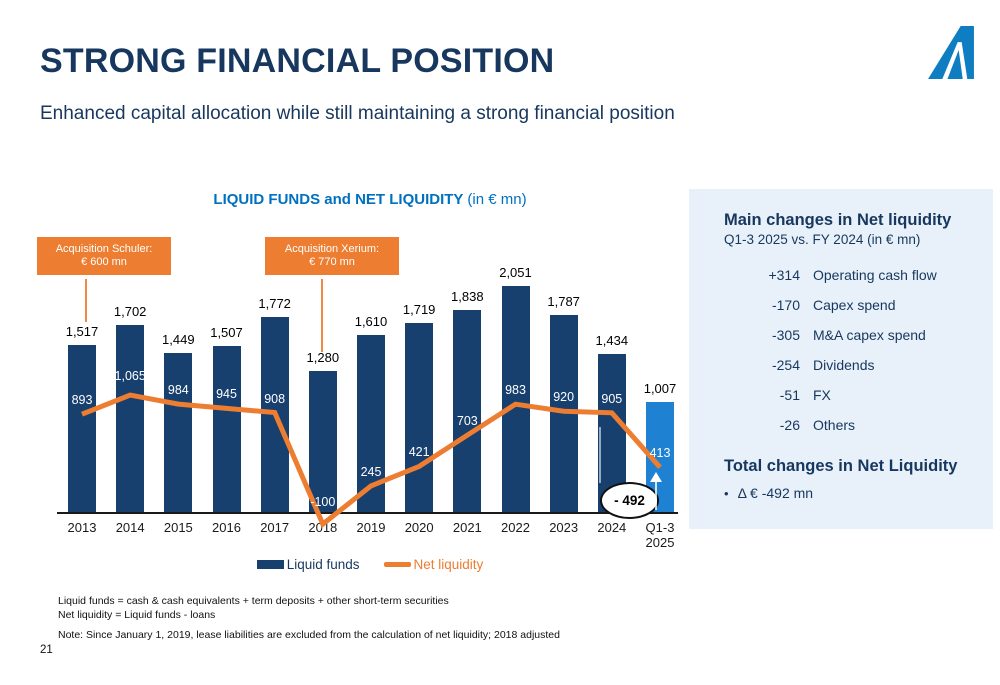 The width and height of the screenshot is (1000, 685). I want to click on row-value: +314, so click(784, 275).